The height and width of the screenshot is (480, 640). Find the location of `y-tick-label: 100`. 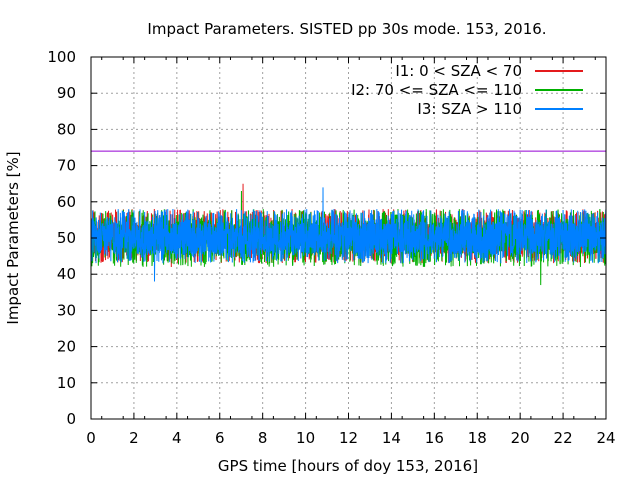

y-tick-label: 100 is located at coordinates (61, 57).